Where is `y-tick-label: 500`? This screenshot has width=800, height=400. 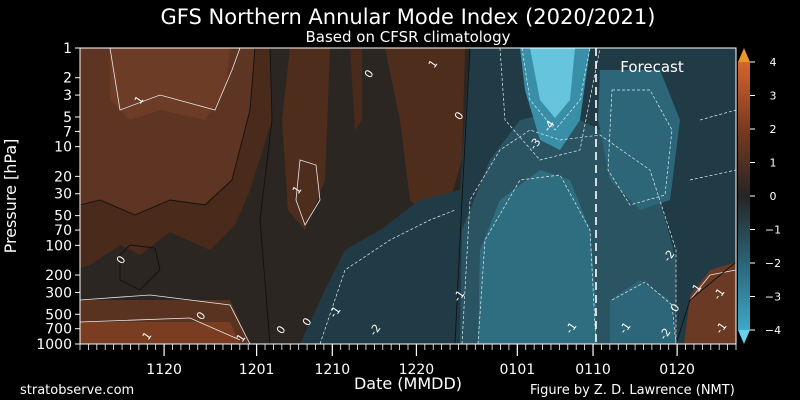
y-tick-label: 500 is located at coordinates (58, 315).